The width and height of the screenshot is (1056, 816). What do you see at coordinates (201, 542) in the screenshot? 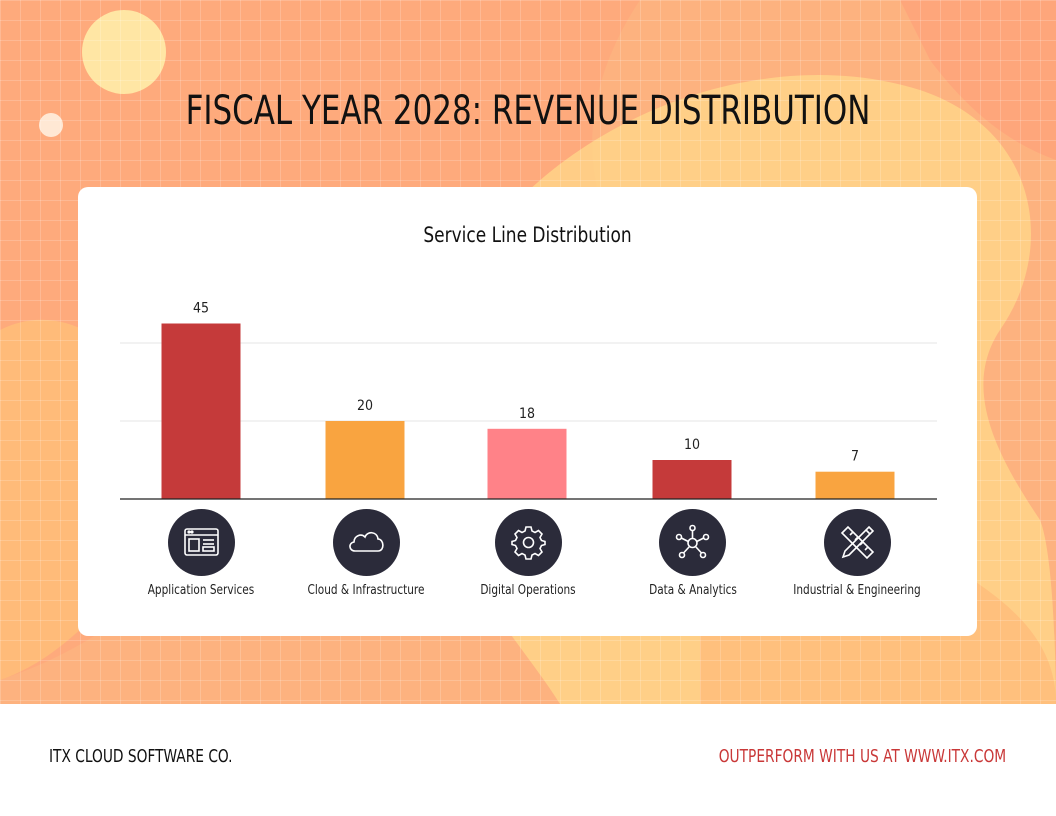
I see `application-icon` at bounding box center [201, 542].